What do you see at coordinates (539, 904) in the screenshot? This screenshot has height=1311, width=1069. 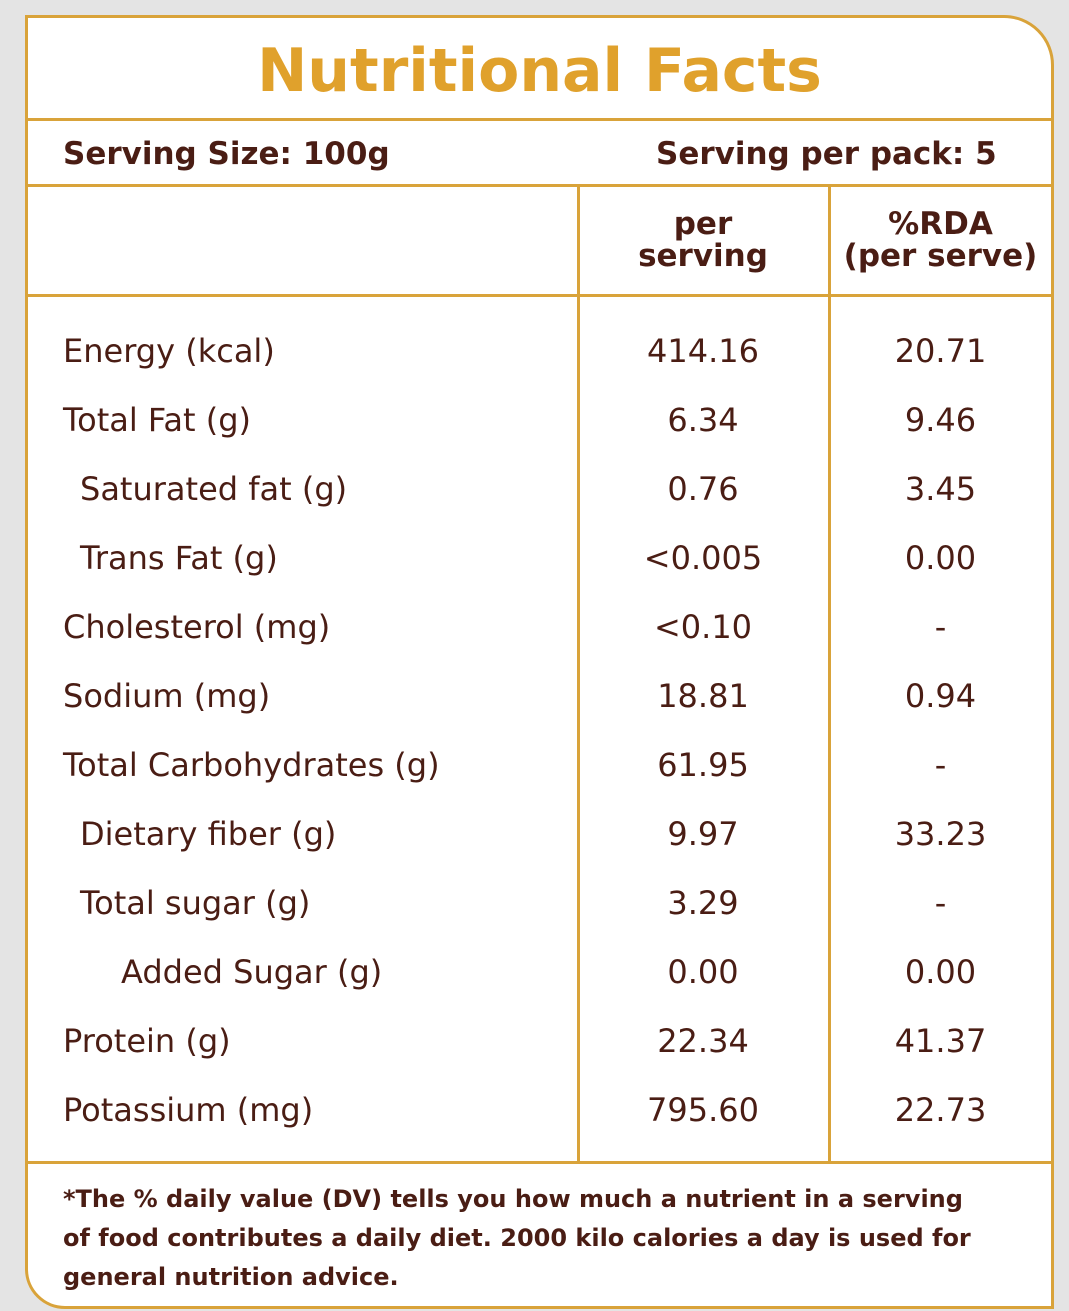 I see `table-row: Total sugar (g) 3.29 -` at bounding box center [539, 904].